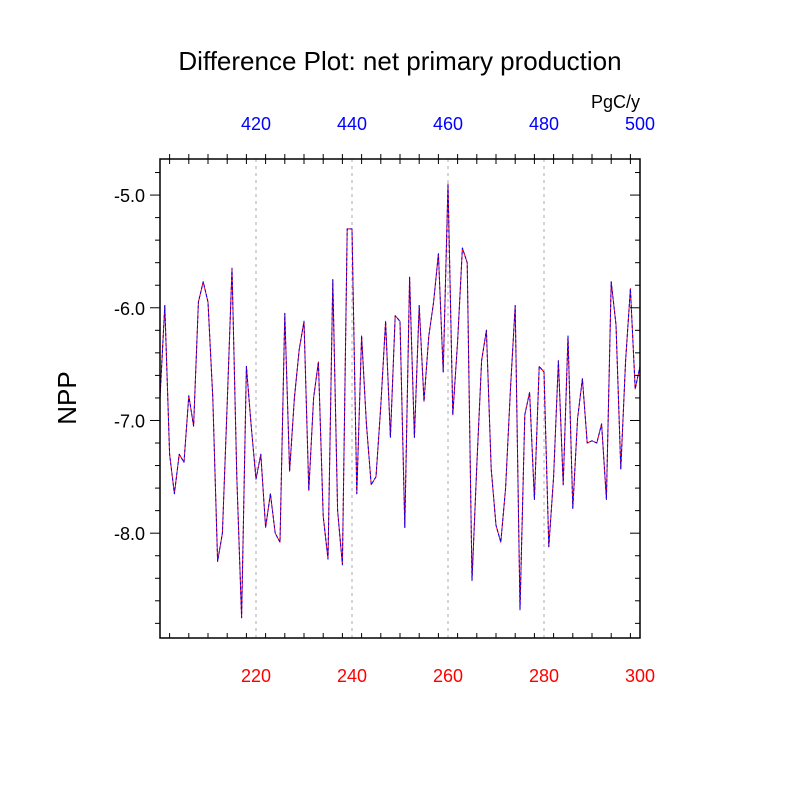 The height and width of the screenshot is (800, 800). I want to click on top-tick-label: 440, so click(352, 124).